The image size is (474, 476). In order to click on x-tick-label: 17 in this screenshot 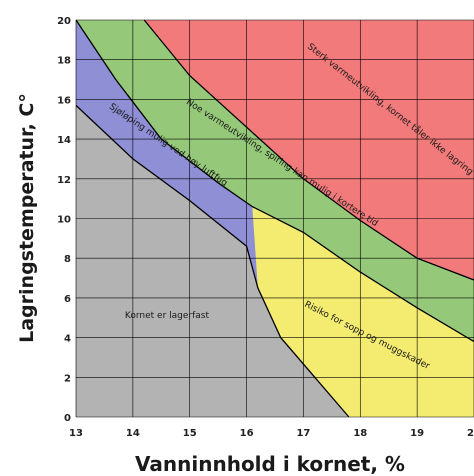, I will do `click(303, 433)`.